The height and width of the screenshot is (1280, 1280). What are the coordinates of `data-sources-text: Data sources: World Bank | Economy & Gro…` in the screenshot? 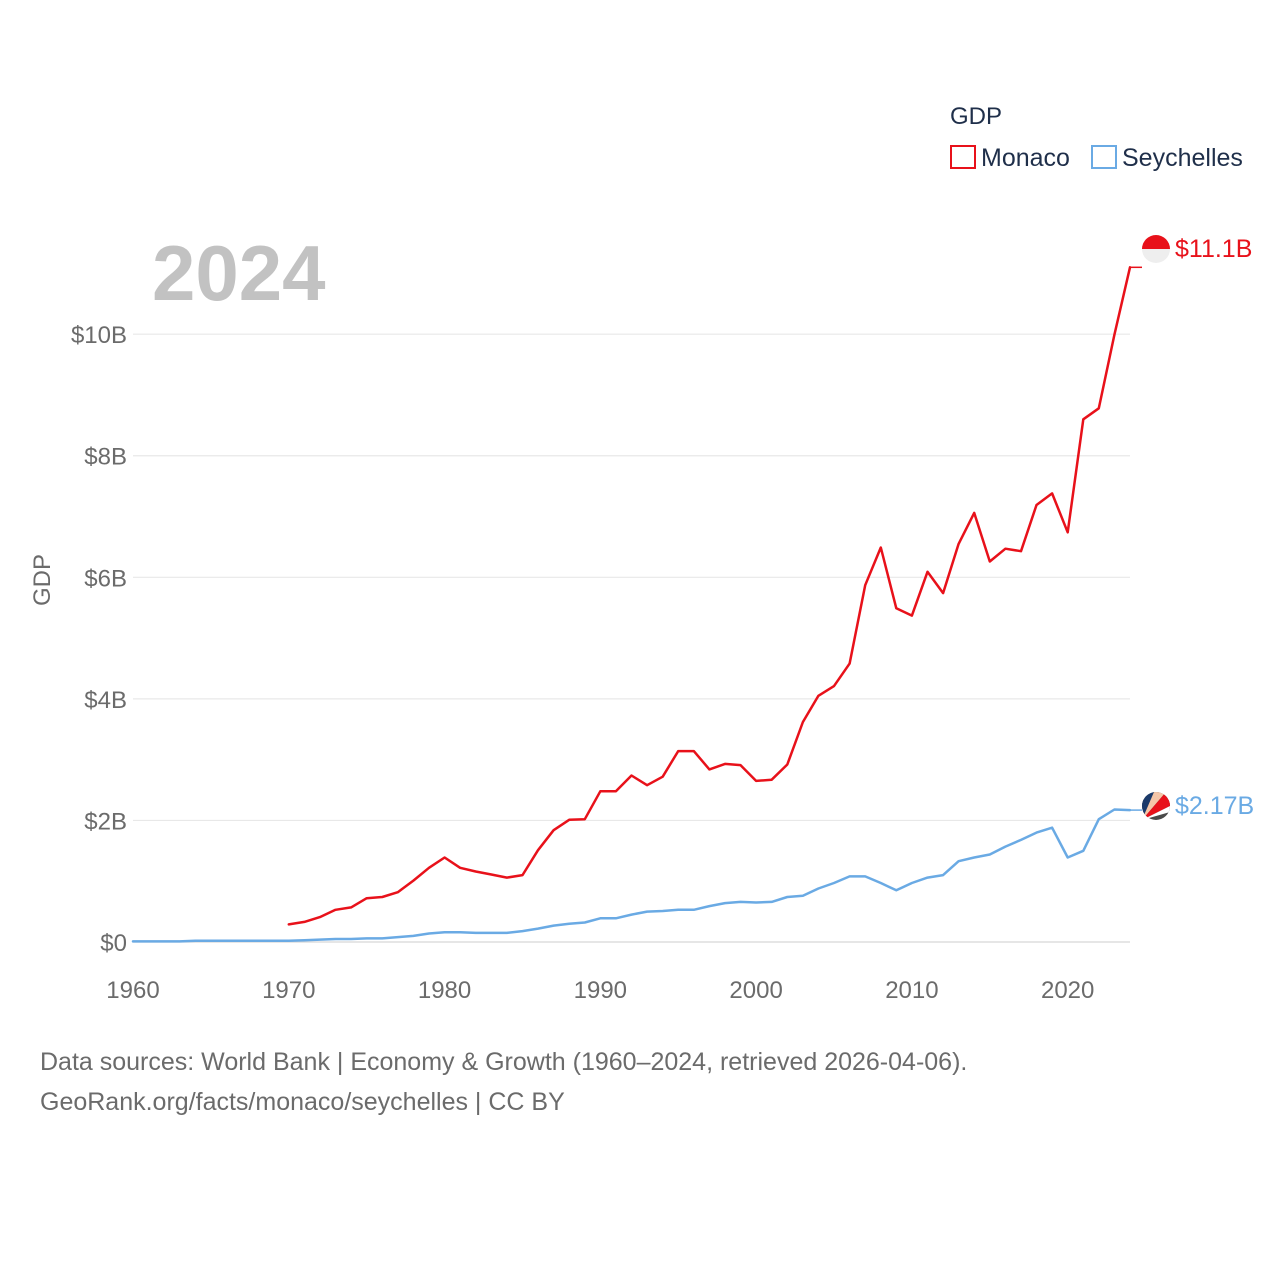 It's located at (504, 1062).